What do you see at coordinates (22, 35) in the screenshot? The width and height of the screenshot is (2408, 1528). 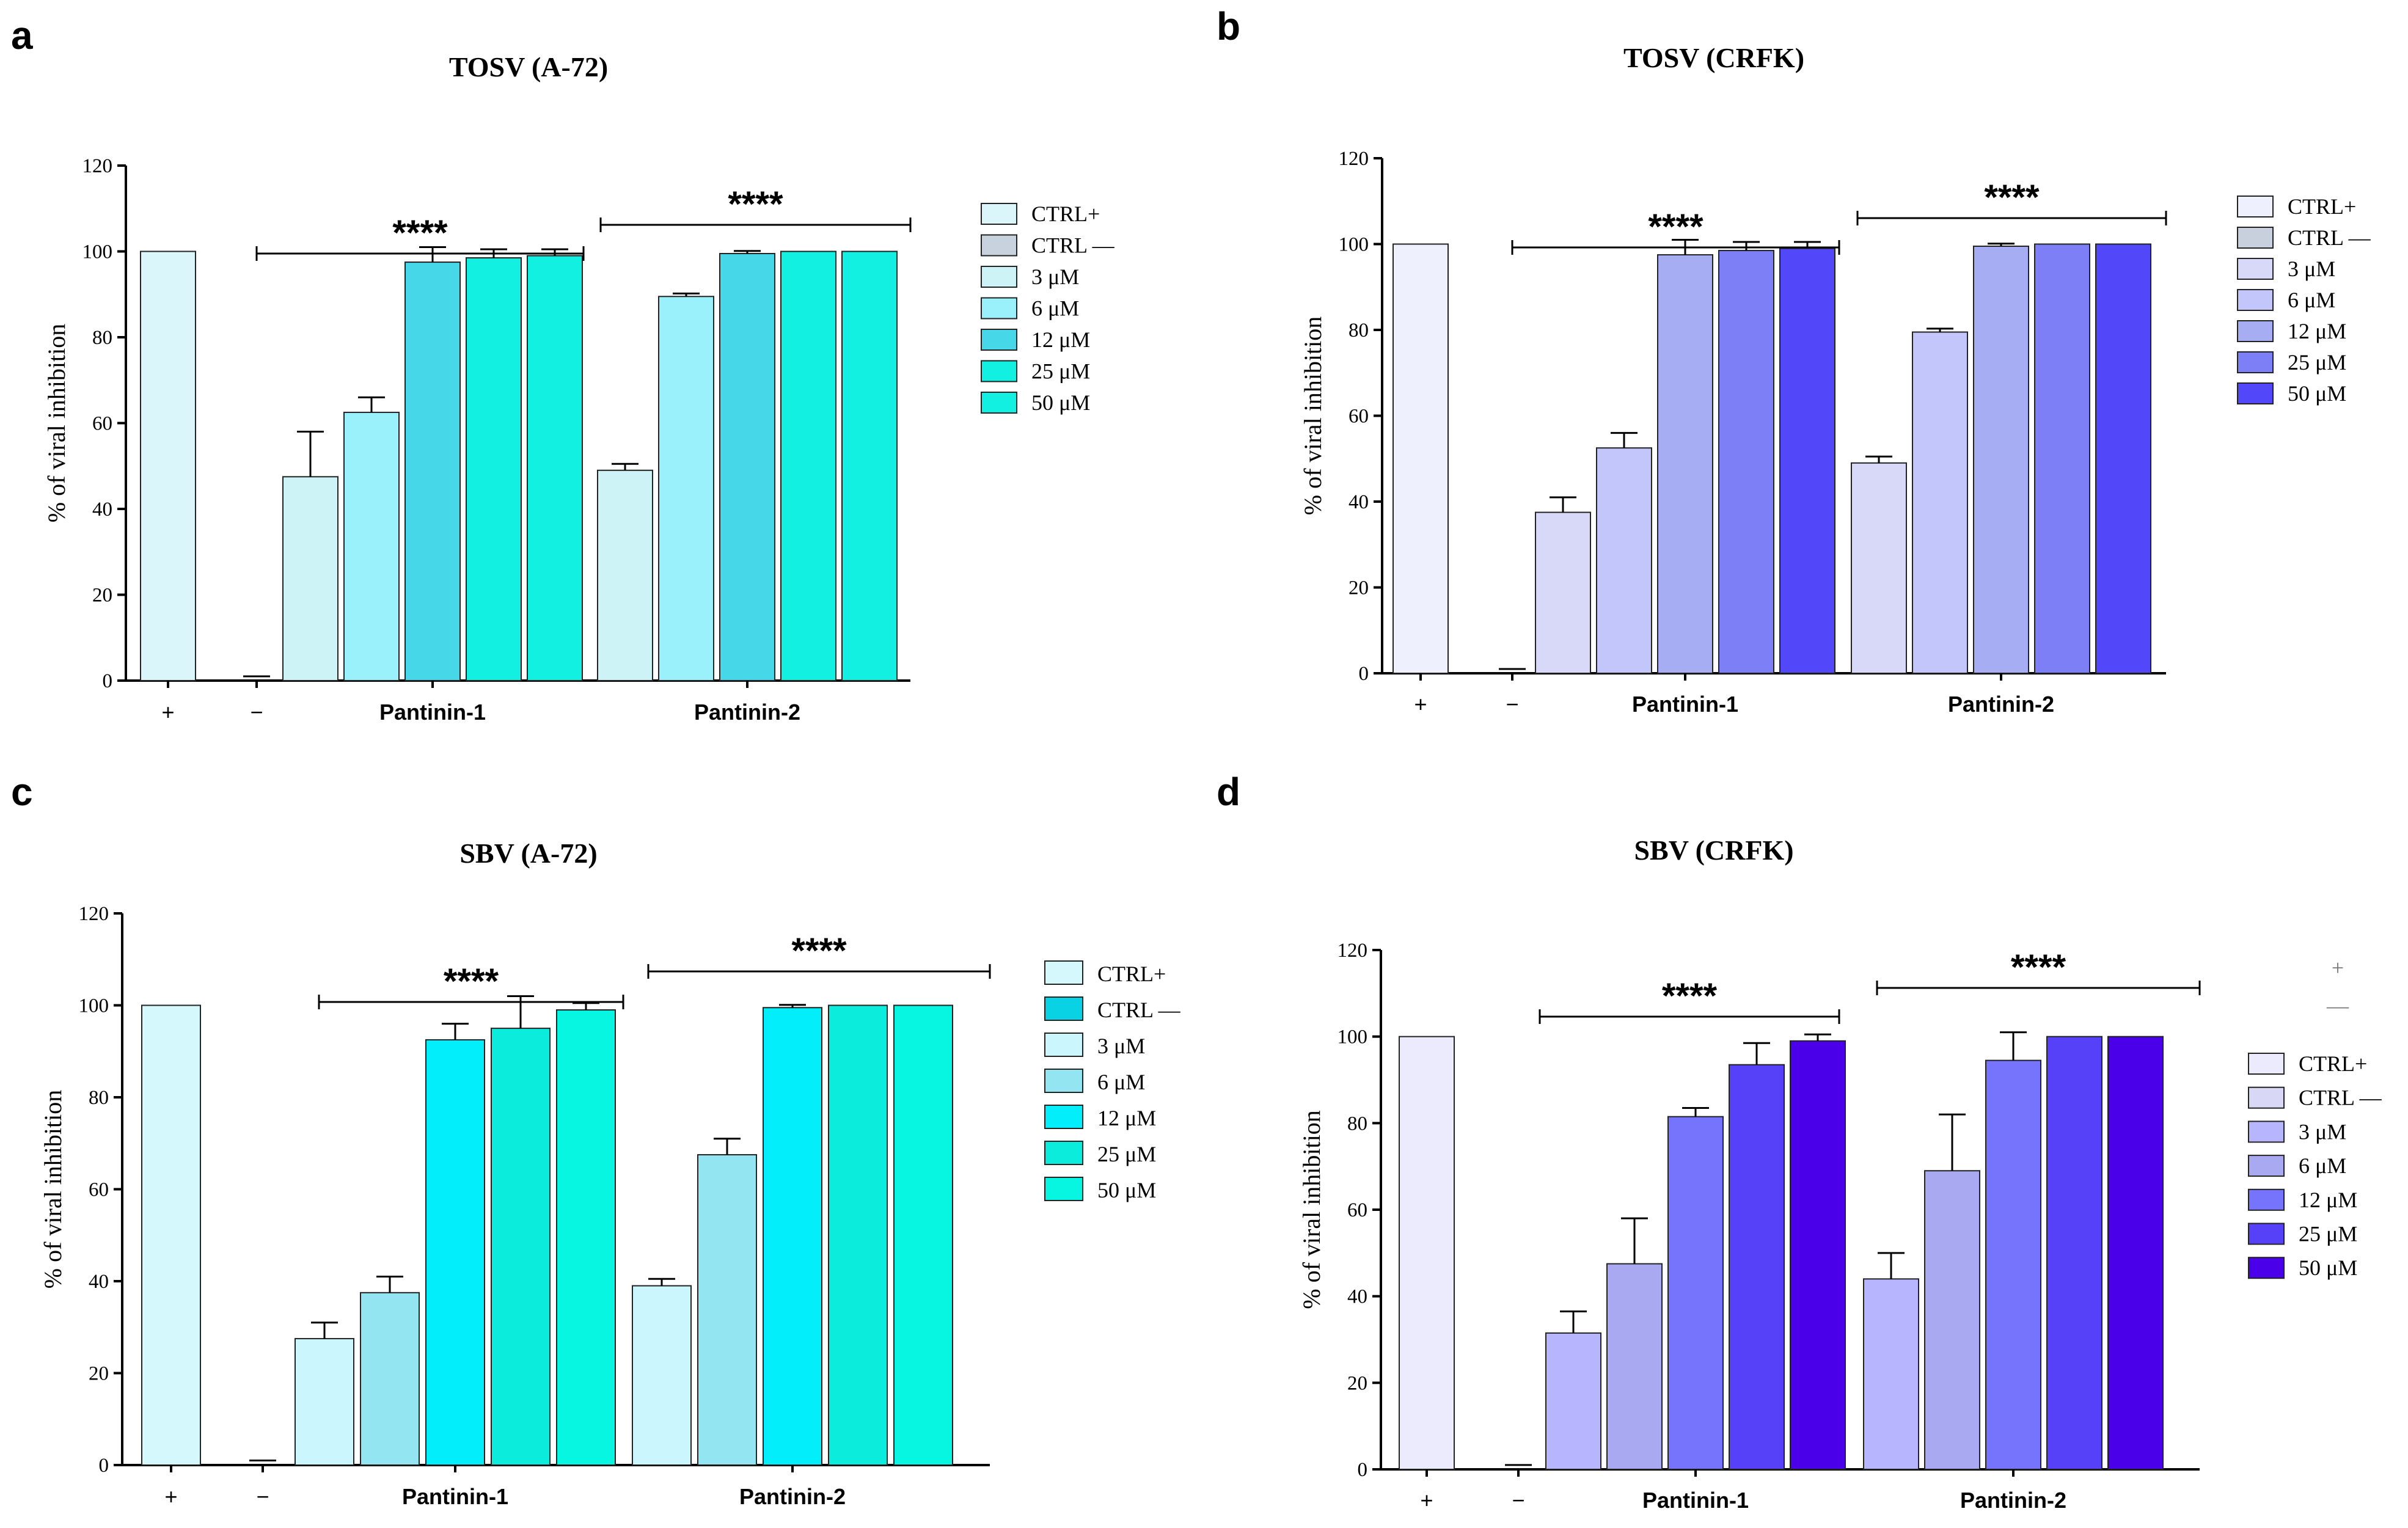 I see `panel-letter: a` at bounding box center [22, 35].